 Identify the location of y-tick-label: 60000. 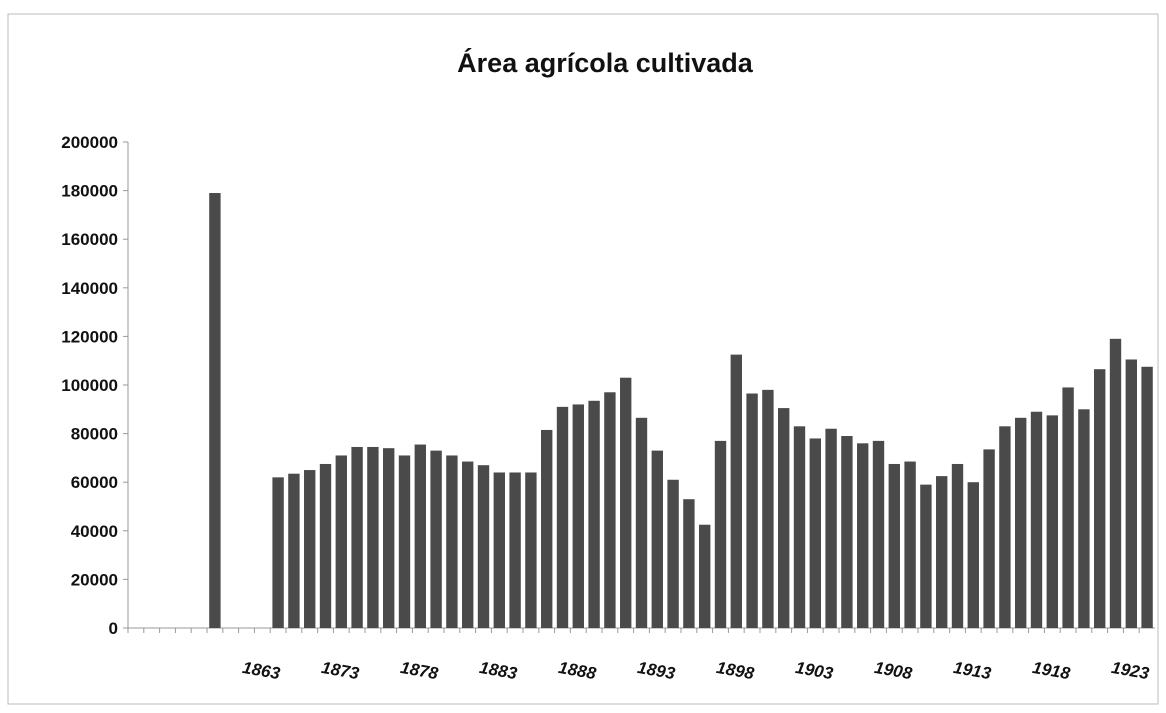
(94, 482).